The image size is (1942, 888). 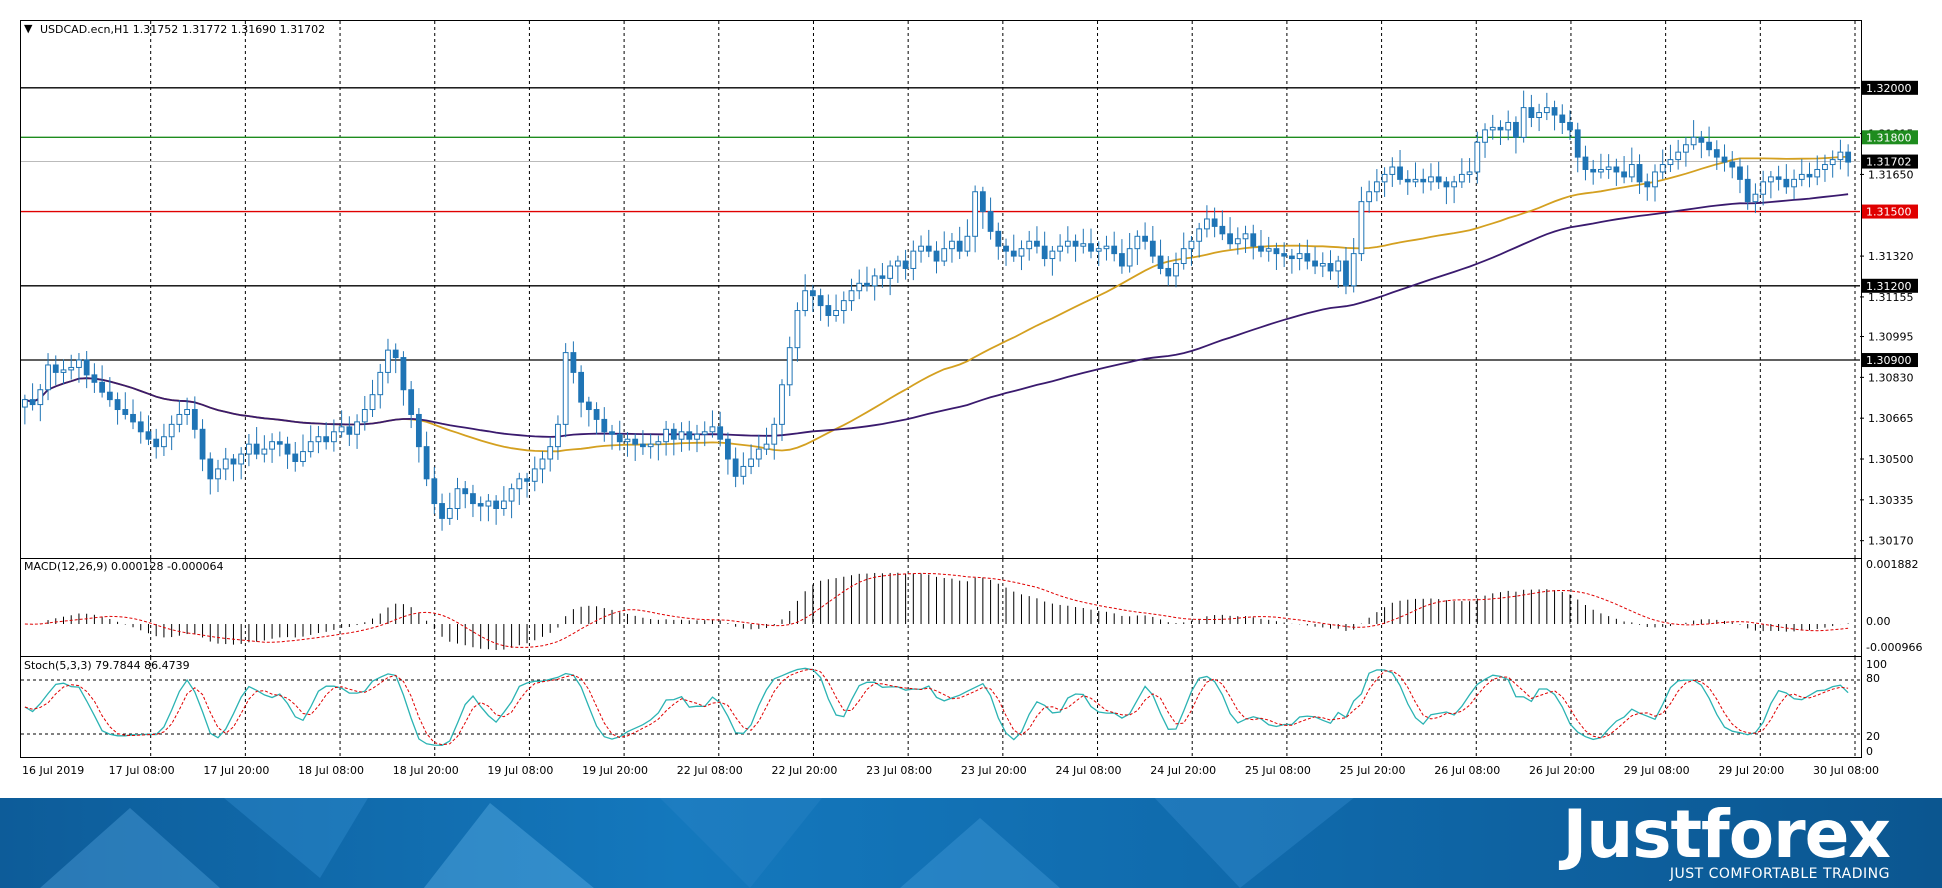 What do you see at coordinates (1183, 770) in the screenshot?
I see `time-tick-label: 24 Jul 20:00` at bounding box center [1183, 770].